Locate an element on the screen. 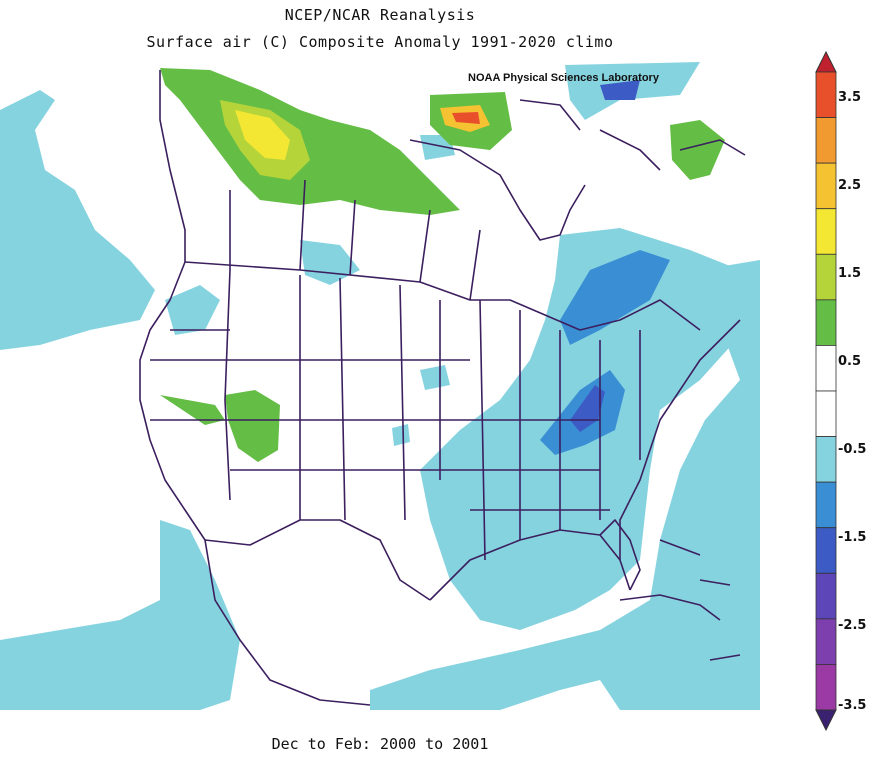  canadian-province-lines is located at coordinates (355, 240).